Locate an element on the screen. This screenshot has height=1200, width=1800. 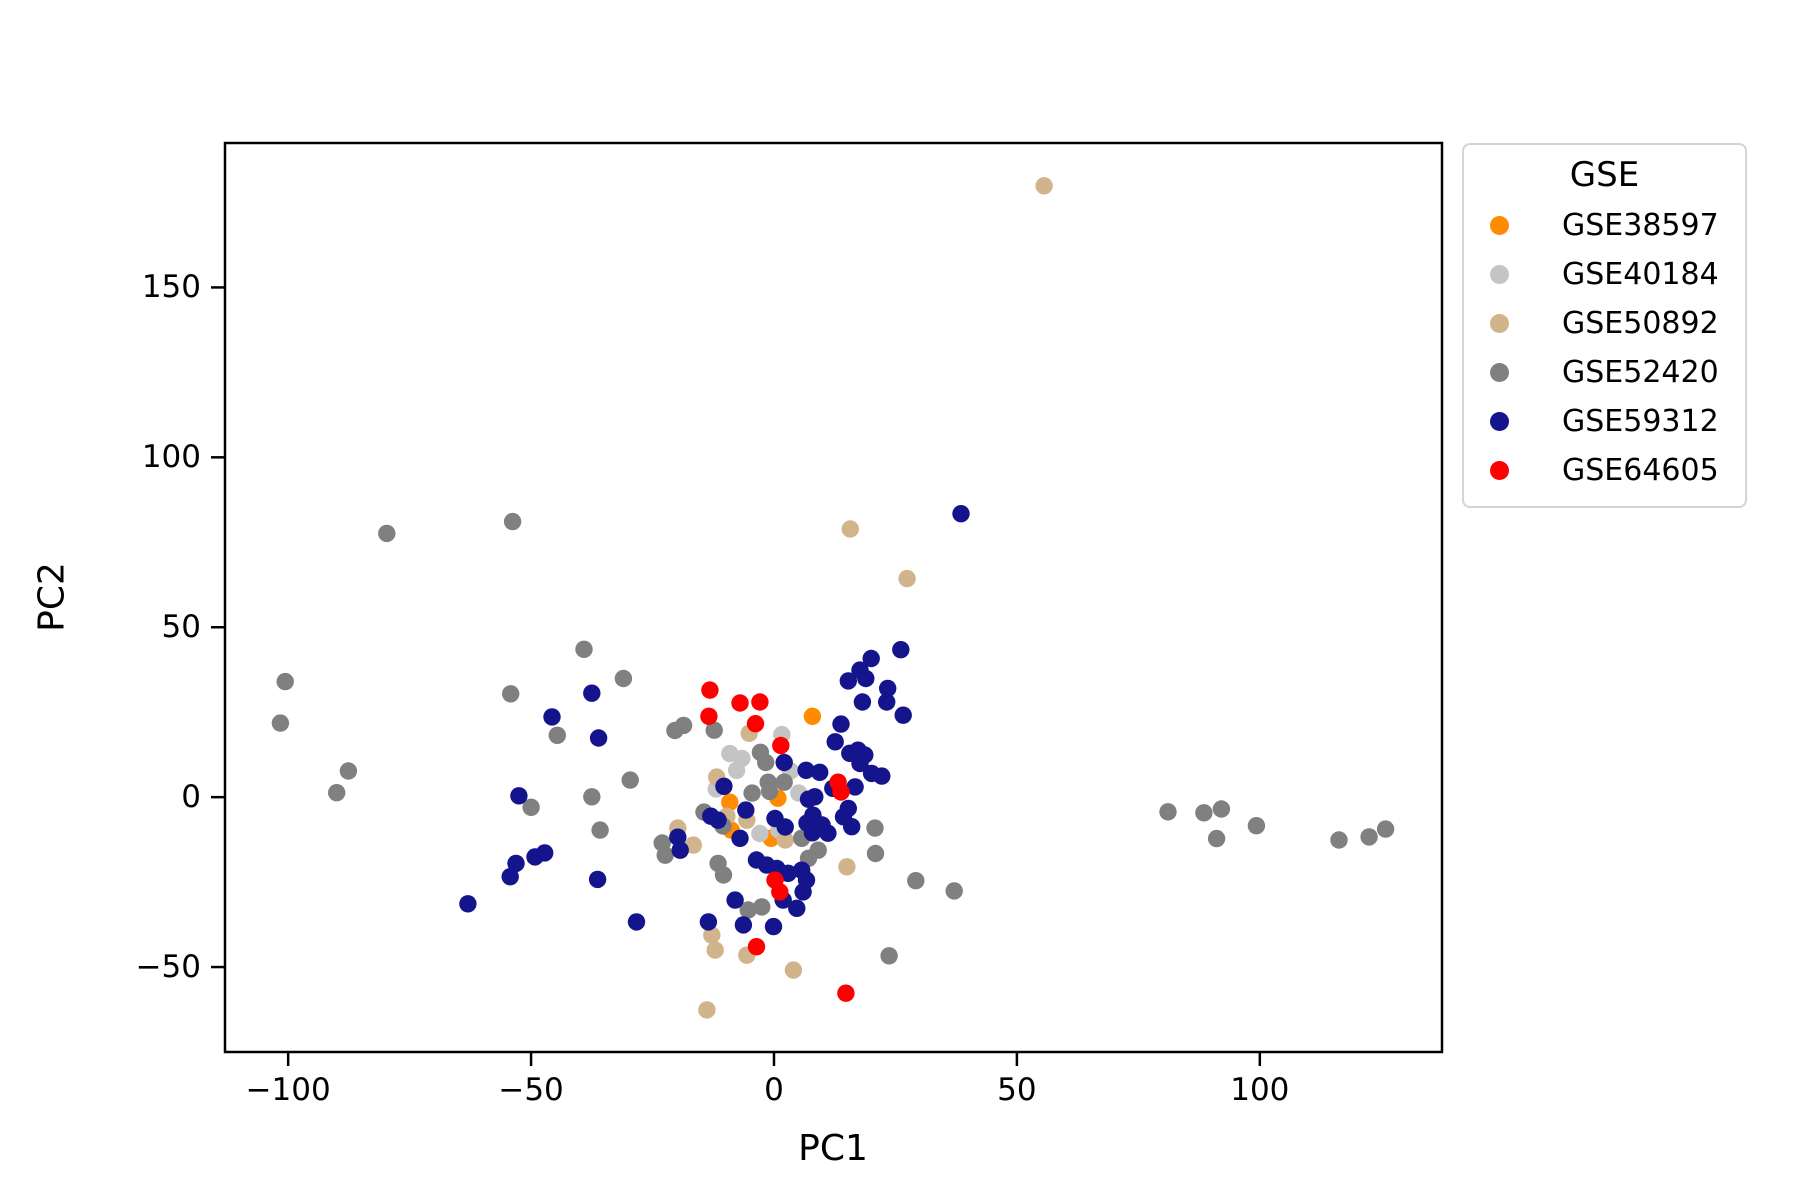
legend-title: GSE is located at coordinates (1604, 175).